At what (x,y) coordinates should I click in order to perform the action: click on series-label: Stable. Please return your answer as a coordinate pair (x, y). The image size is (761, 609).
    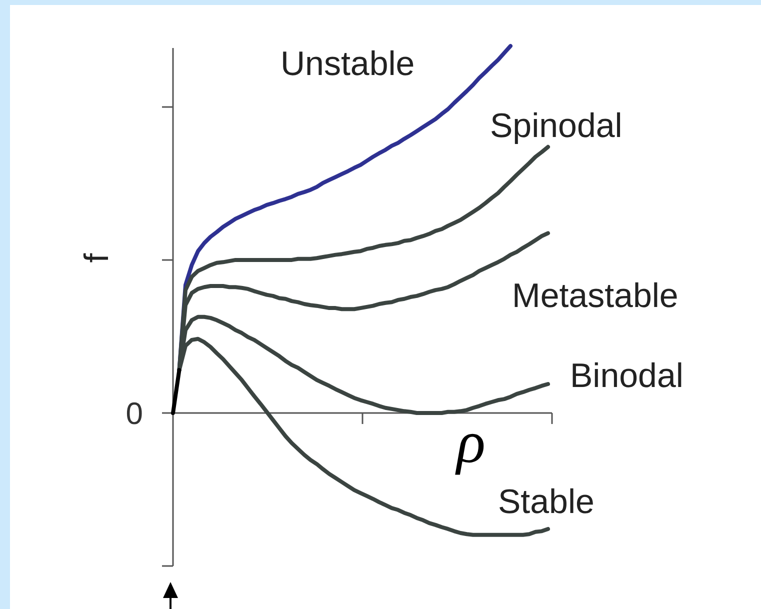
    Looking at the image, I should click on (546, 501).